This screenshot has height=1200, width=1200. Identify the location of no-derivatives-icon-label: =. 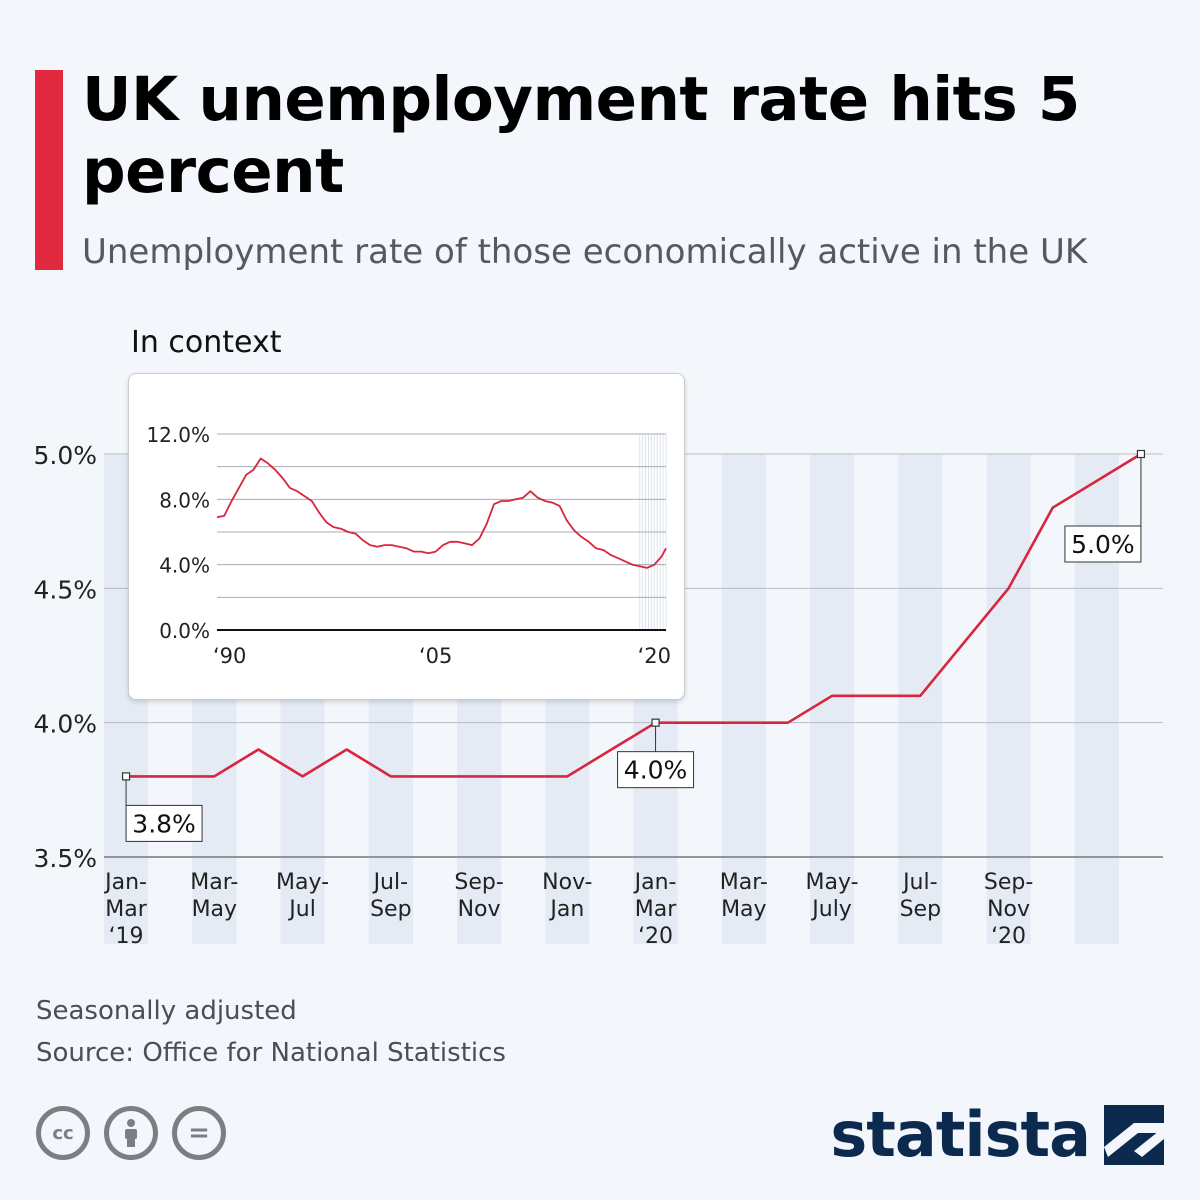
(199, 1133).